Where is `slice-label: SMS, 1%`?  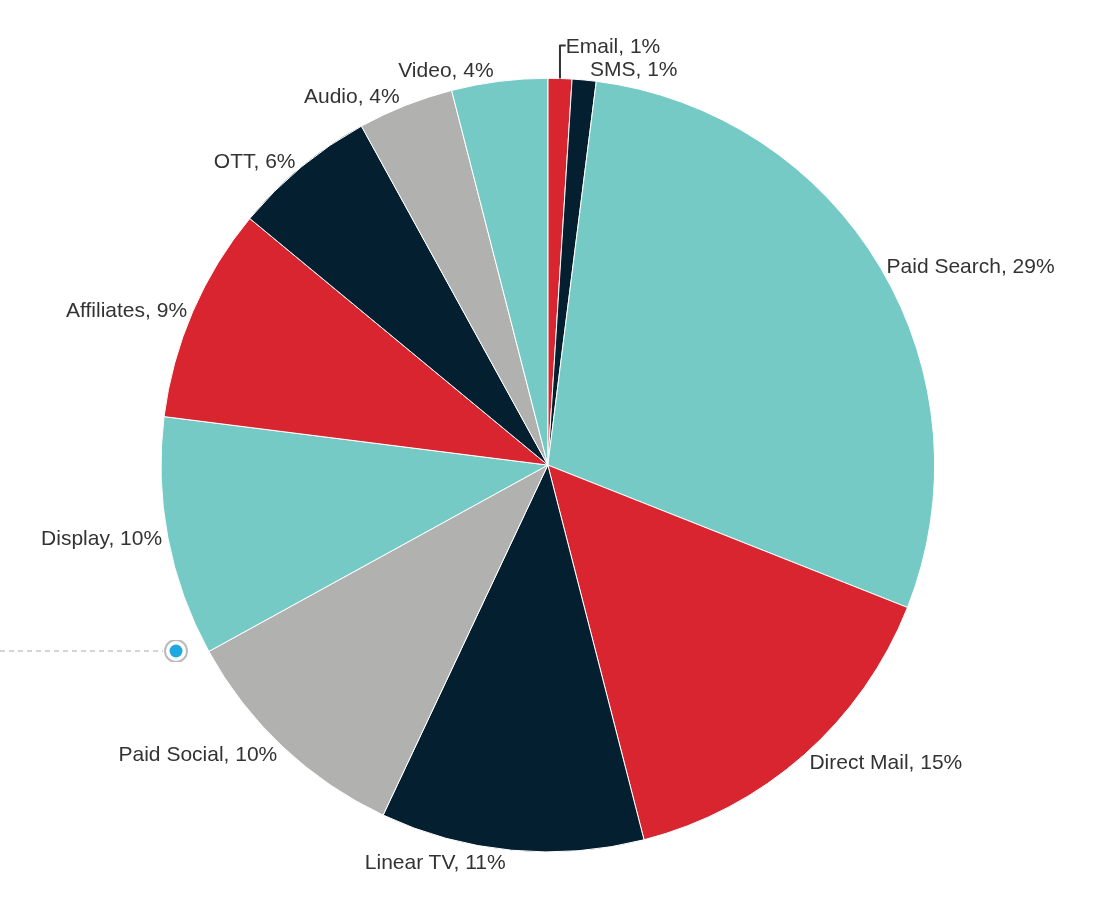 slice-label: SMS, 1% is located at coordinates (633, 69).